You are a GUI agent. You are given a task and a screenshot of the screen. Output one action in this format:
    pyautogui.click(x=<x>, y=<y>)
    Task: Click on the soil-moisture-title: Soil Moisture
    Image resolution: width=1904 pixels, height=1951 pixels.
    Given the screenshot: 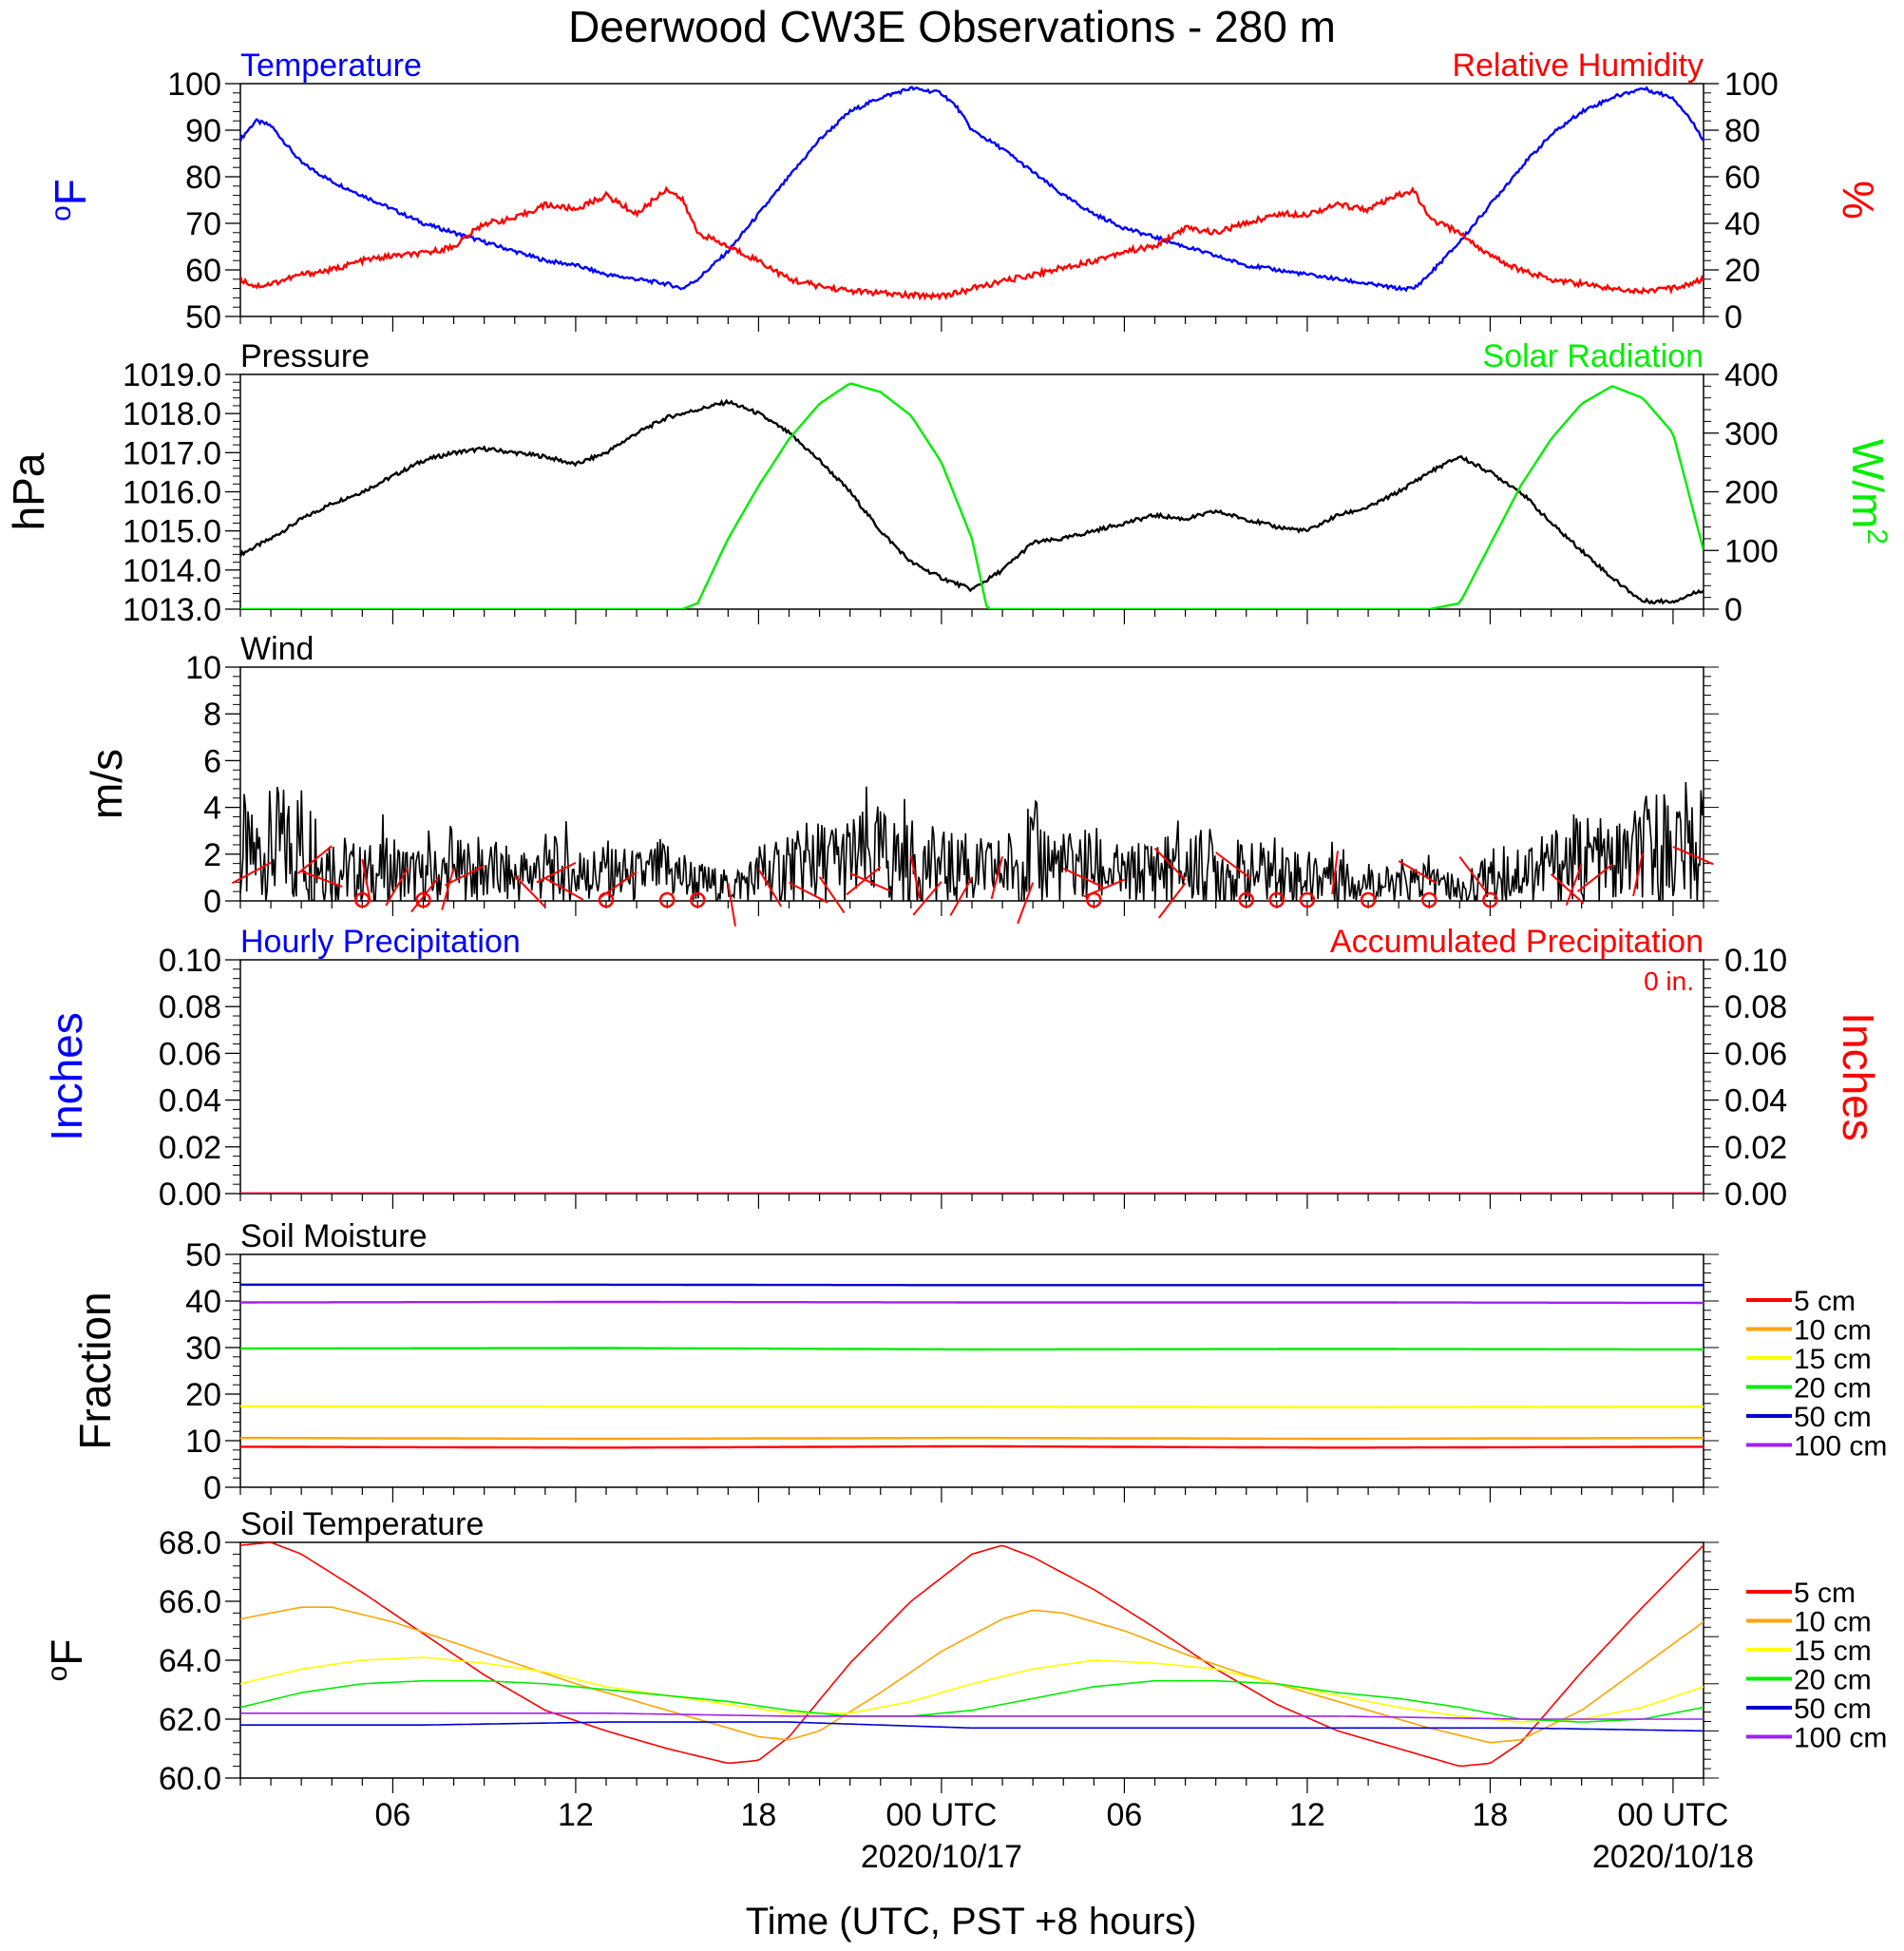 What is the action you would take?
    pyautogui.click(x=334, y=1236)
    